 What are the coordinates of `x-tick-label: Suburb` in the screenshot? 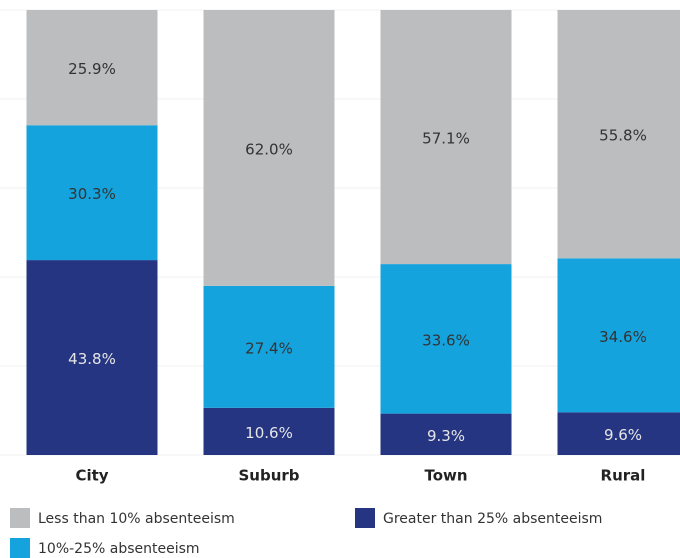 It's located at (268, 476).